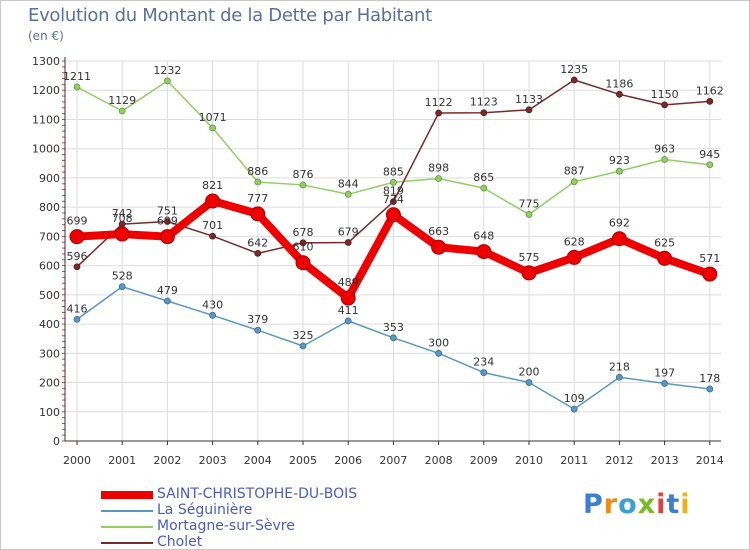  Describe the element at coordinates (257, 171) in the screenshot. I see `data-label: 886` at that location.